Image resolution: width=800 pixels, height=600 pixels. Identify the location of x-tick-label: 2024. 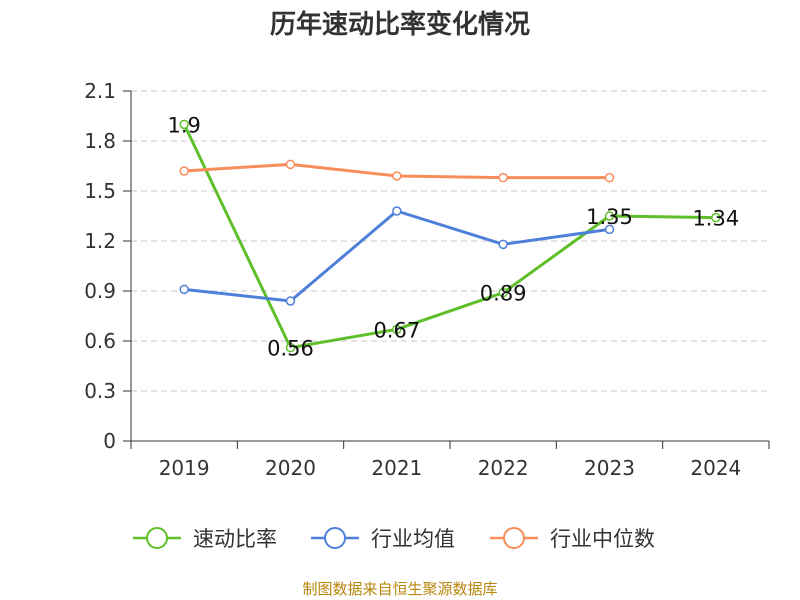
(715, 468).